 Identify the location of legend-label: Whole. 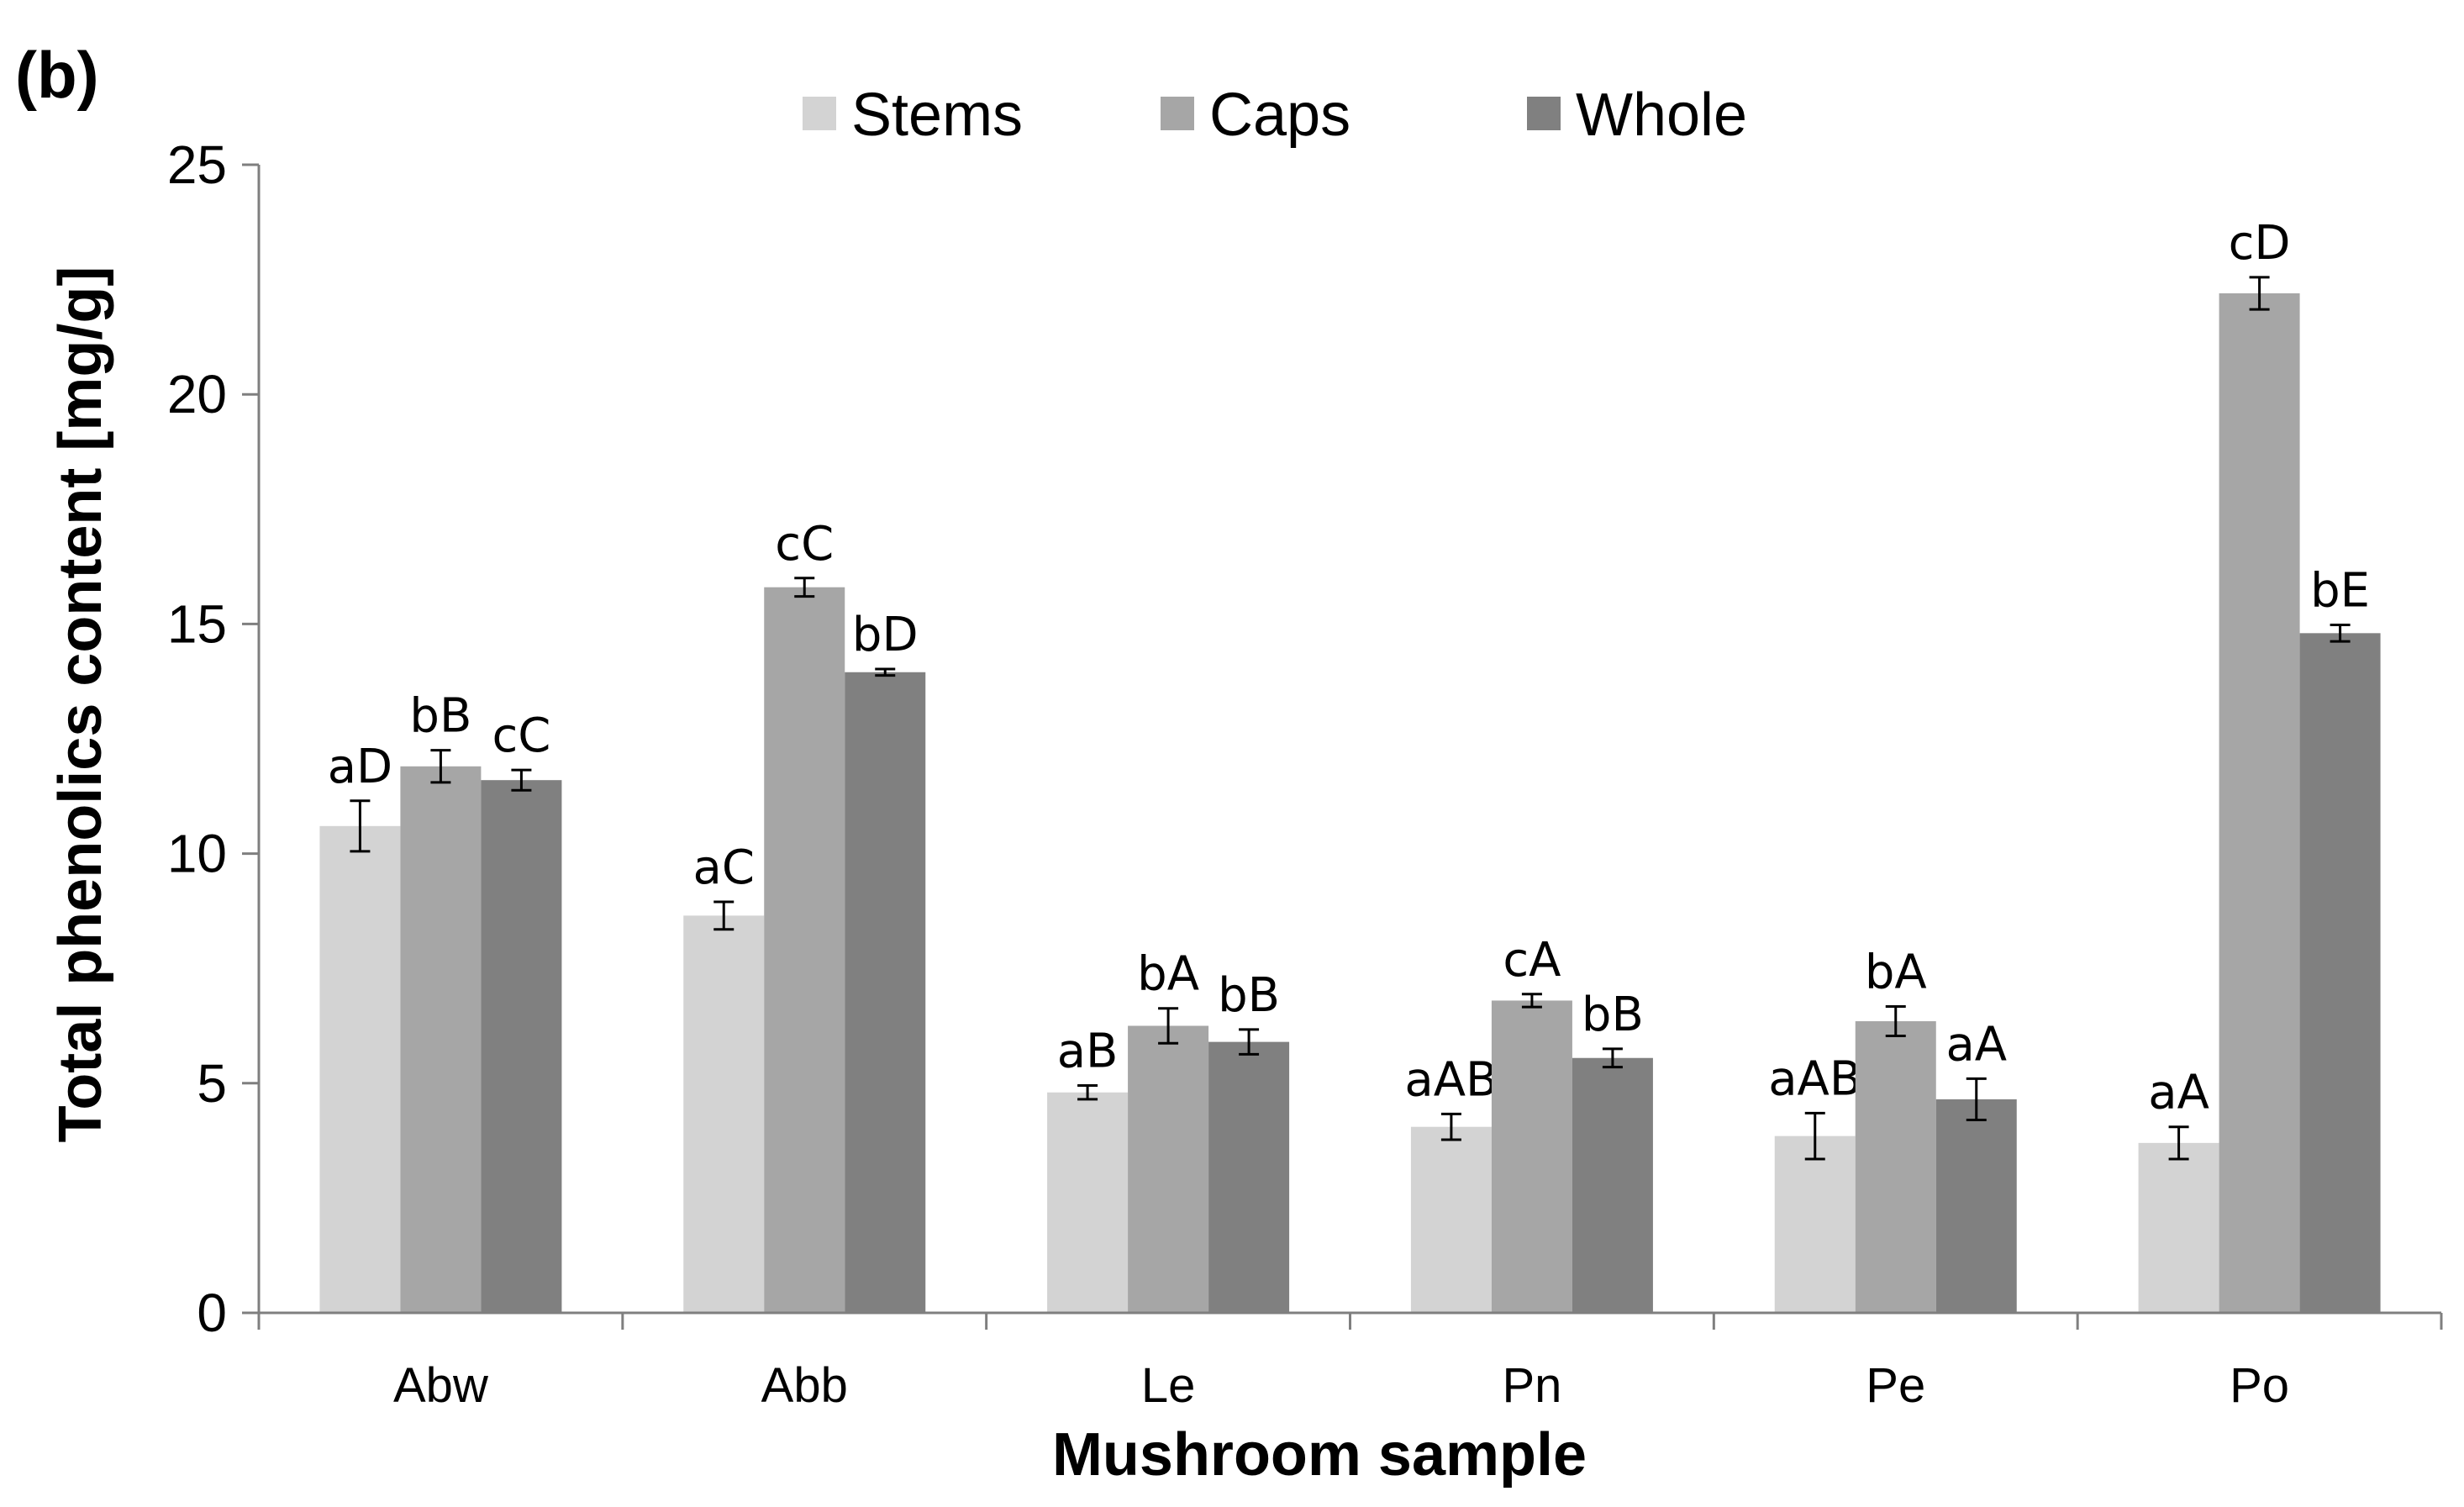
(1661, 115).